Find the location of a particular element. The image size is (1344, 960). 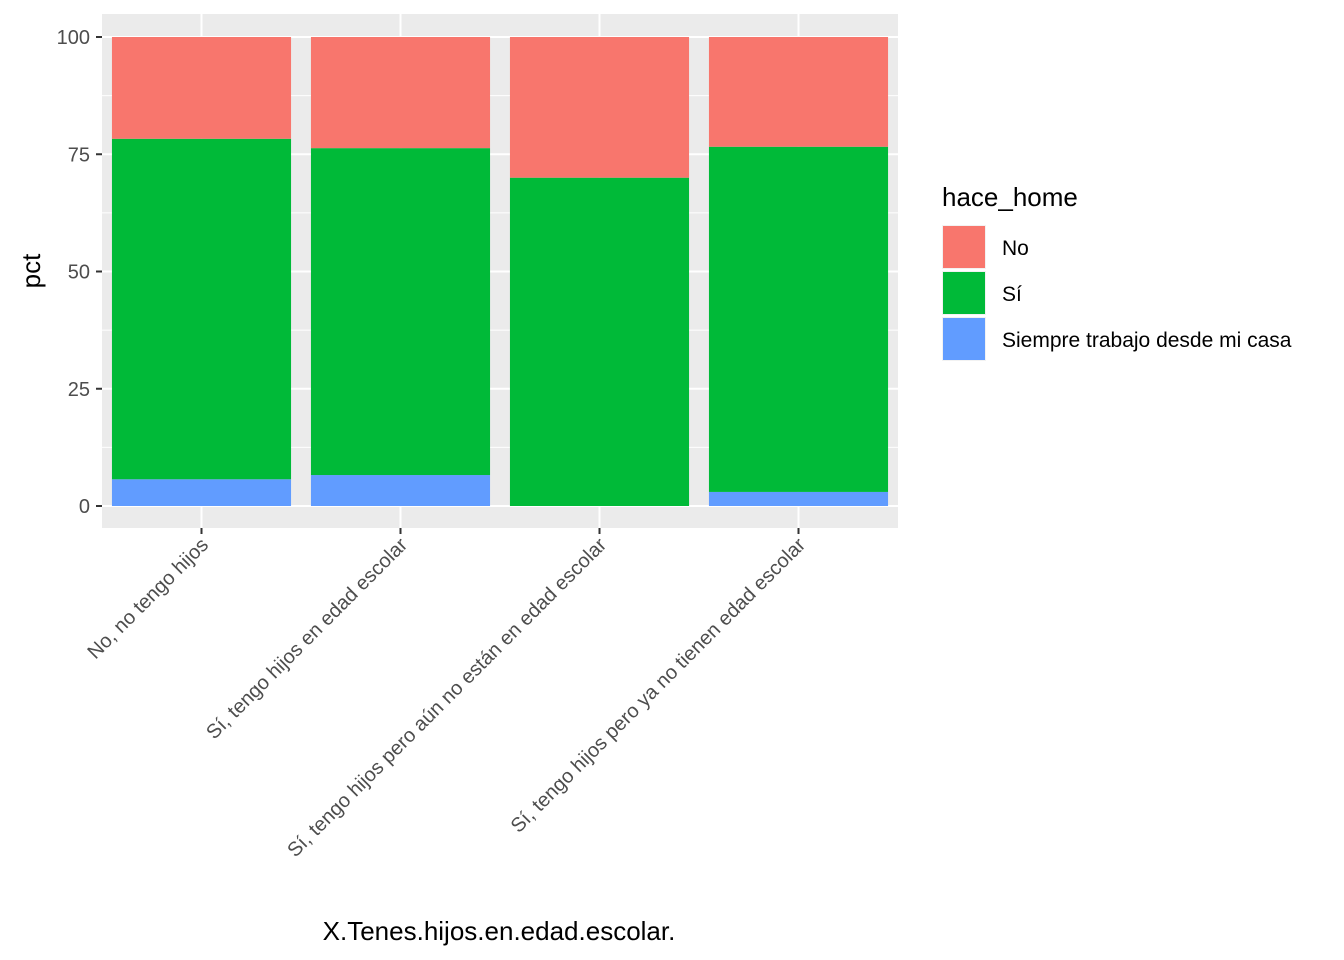

x-tick-label: No, no tengo hijos is located at coordinates (148, 599).